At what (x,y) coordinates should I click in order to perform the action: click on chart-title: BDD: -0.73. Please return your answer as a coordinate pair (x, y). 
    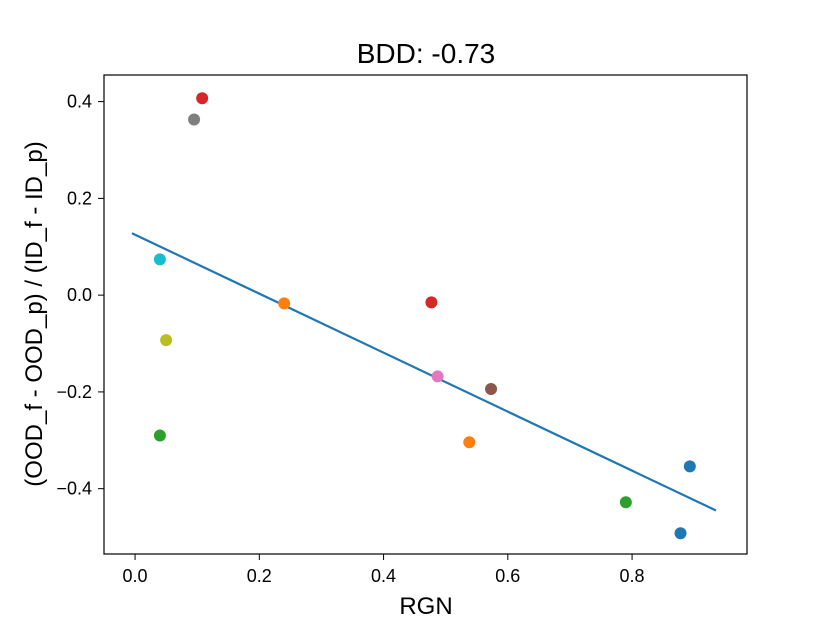
    Looking at the image, I should click on (426, 53).